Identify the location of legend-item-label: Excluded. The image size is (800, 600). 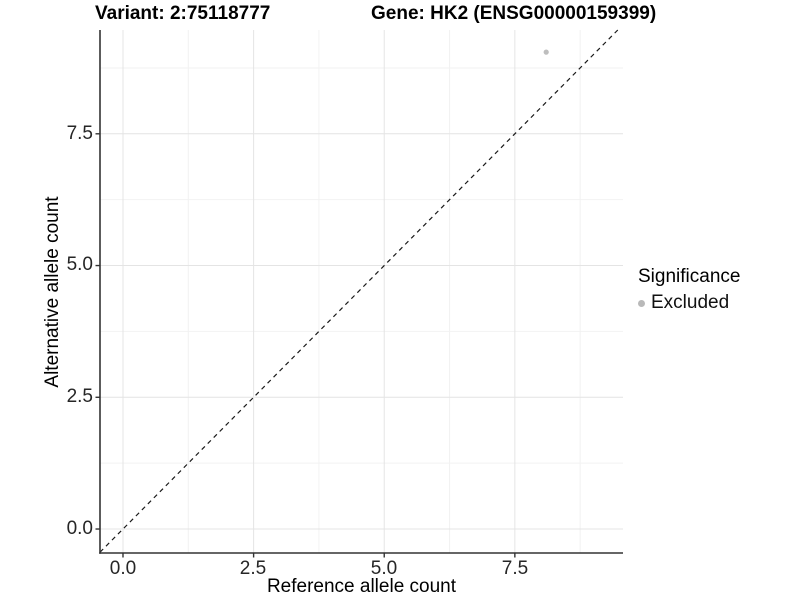
(690, 302).